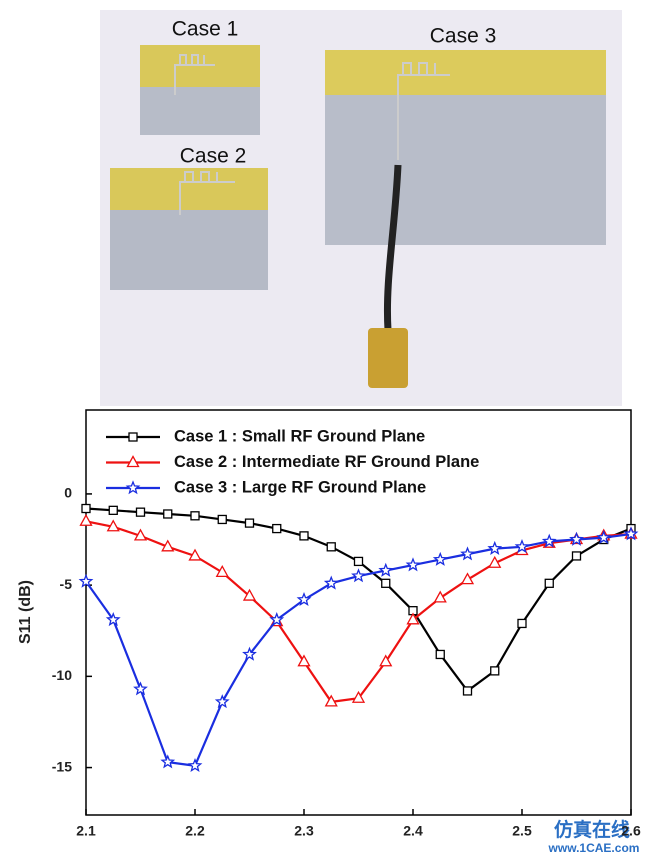  Describe the element at coordinates (68, 493) in the screenshot. I see `y-tick-label: 0` at that location.